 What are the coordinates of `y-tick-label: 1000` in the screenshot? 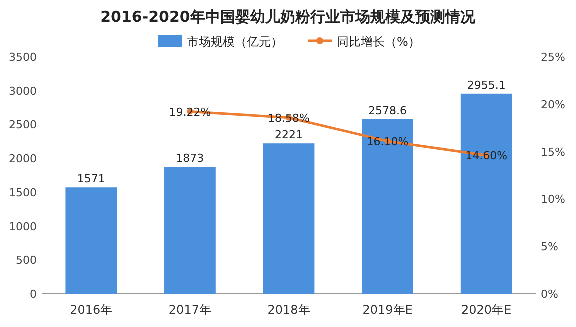 It's located at (23, 227).